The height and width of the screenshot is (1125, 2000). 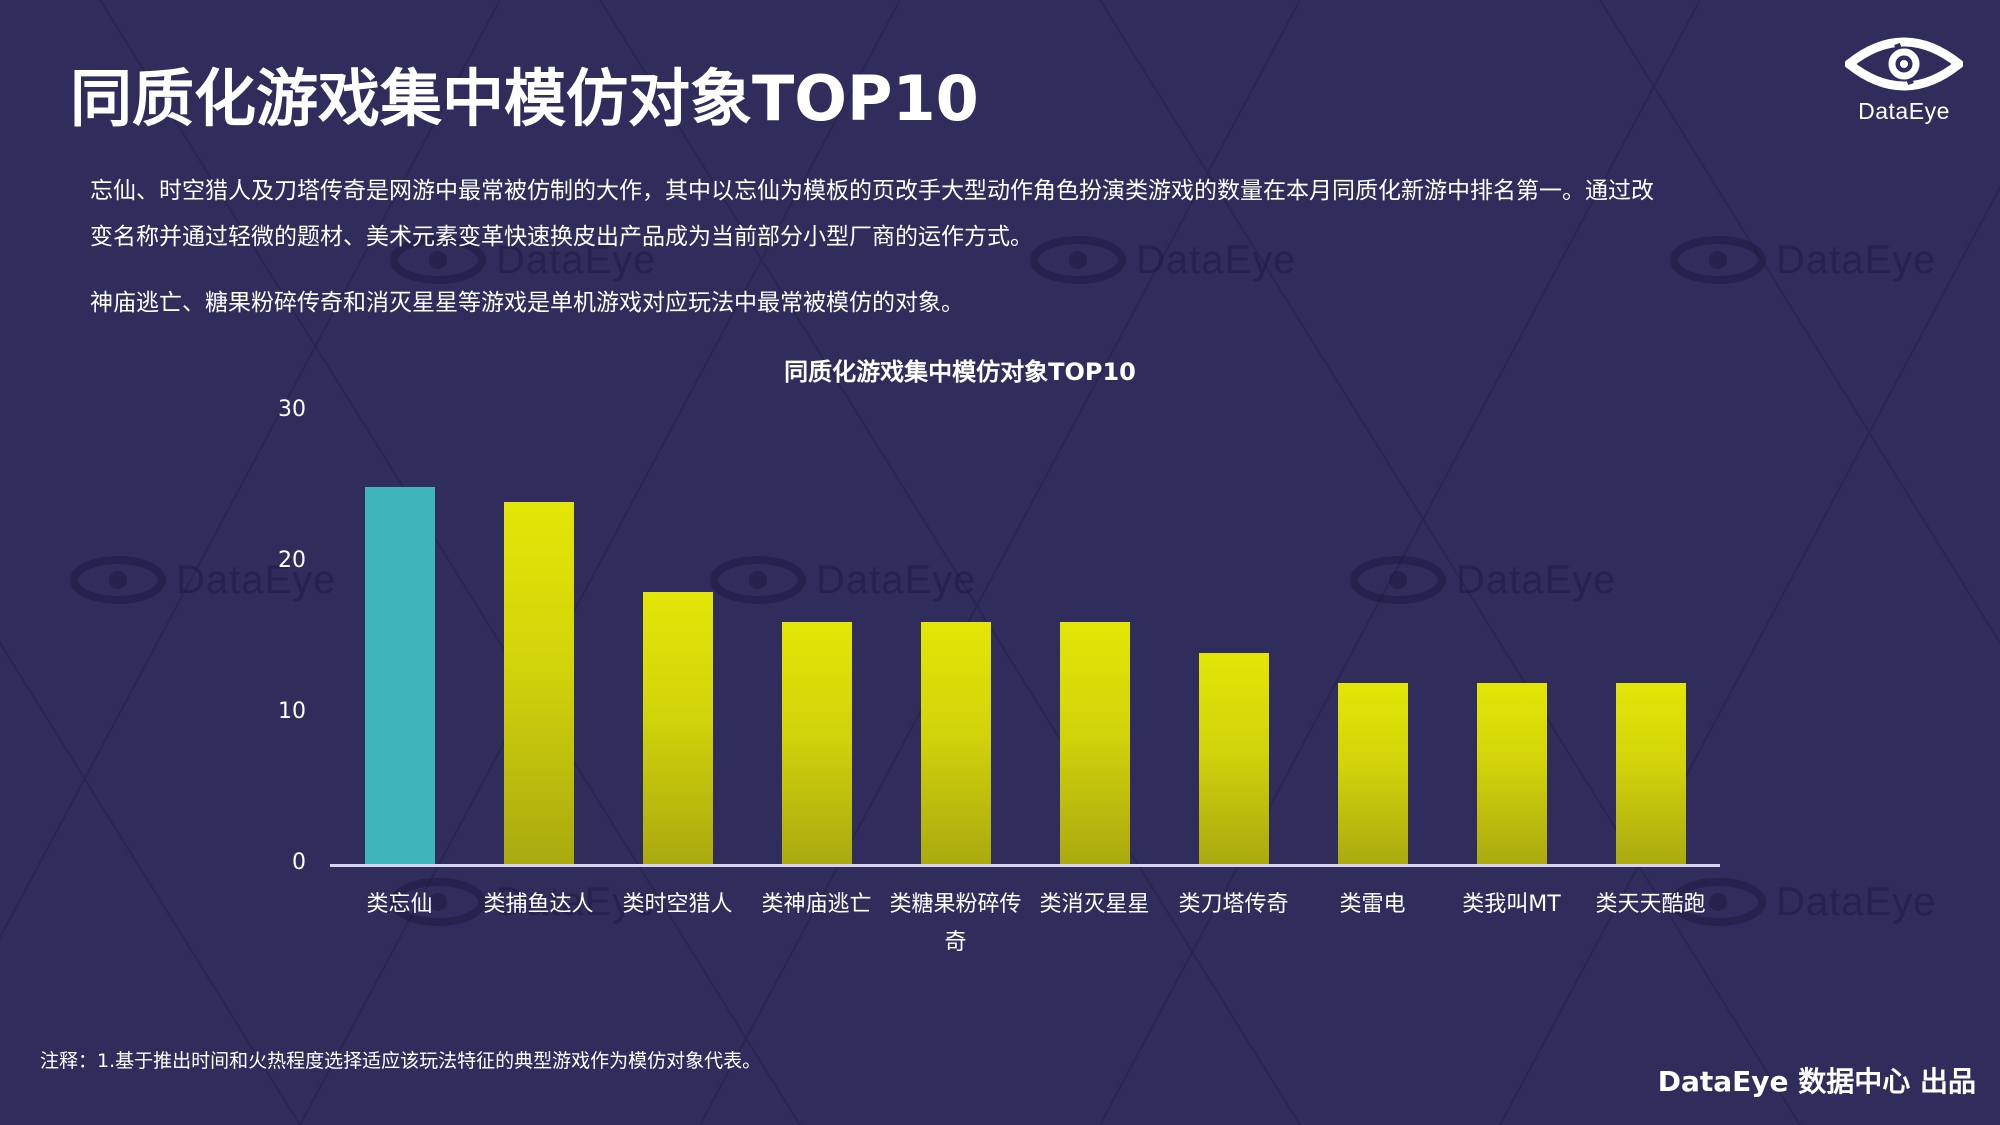 I want to click on chart-title: 同质化游戏集中模仿对象TOP10, so click(x=960, y=372).